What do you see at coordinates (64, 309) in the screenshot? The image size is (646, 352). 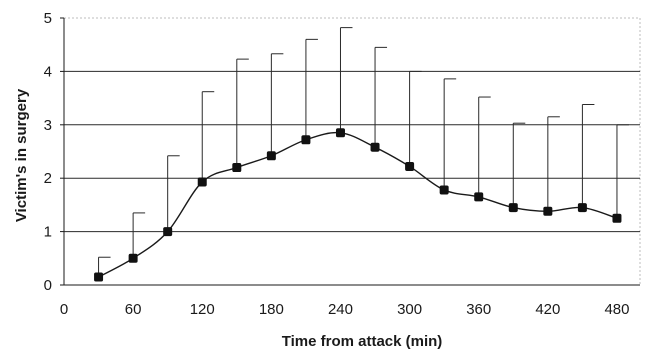 I see `x-tick-label-0: 0` at bounding box center [64, 309].